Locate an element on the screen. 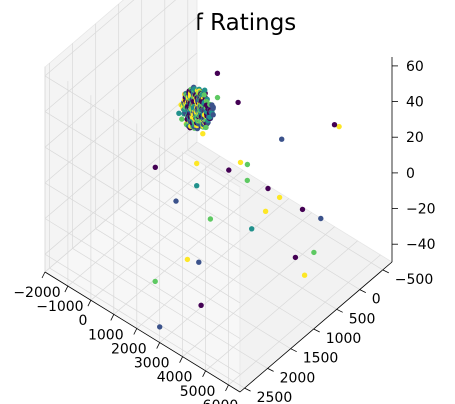  x-tick-label: 2000 is located at coordinates (129, 350).